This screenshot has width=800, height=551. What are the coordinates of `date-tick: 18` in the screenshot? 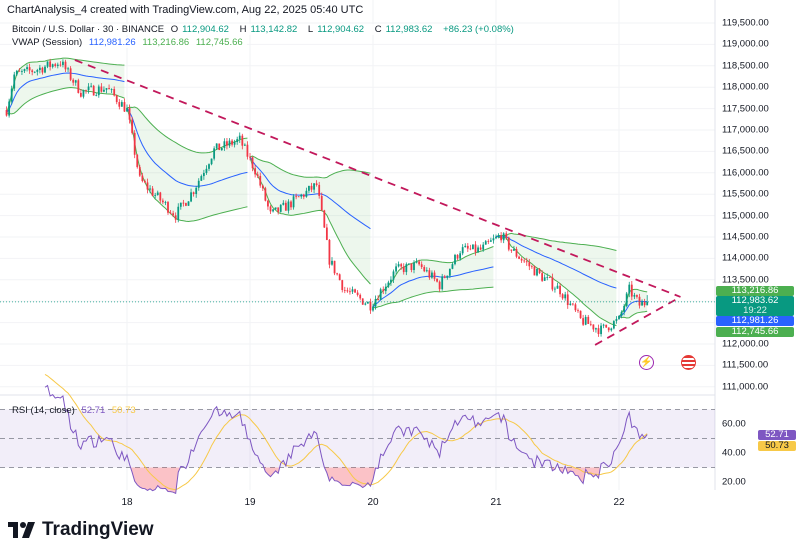 It's located at (127, 502).